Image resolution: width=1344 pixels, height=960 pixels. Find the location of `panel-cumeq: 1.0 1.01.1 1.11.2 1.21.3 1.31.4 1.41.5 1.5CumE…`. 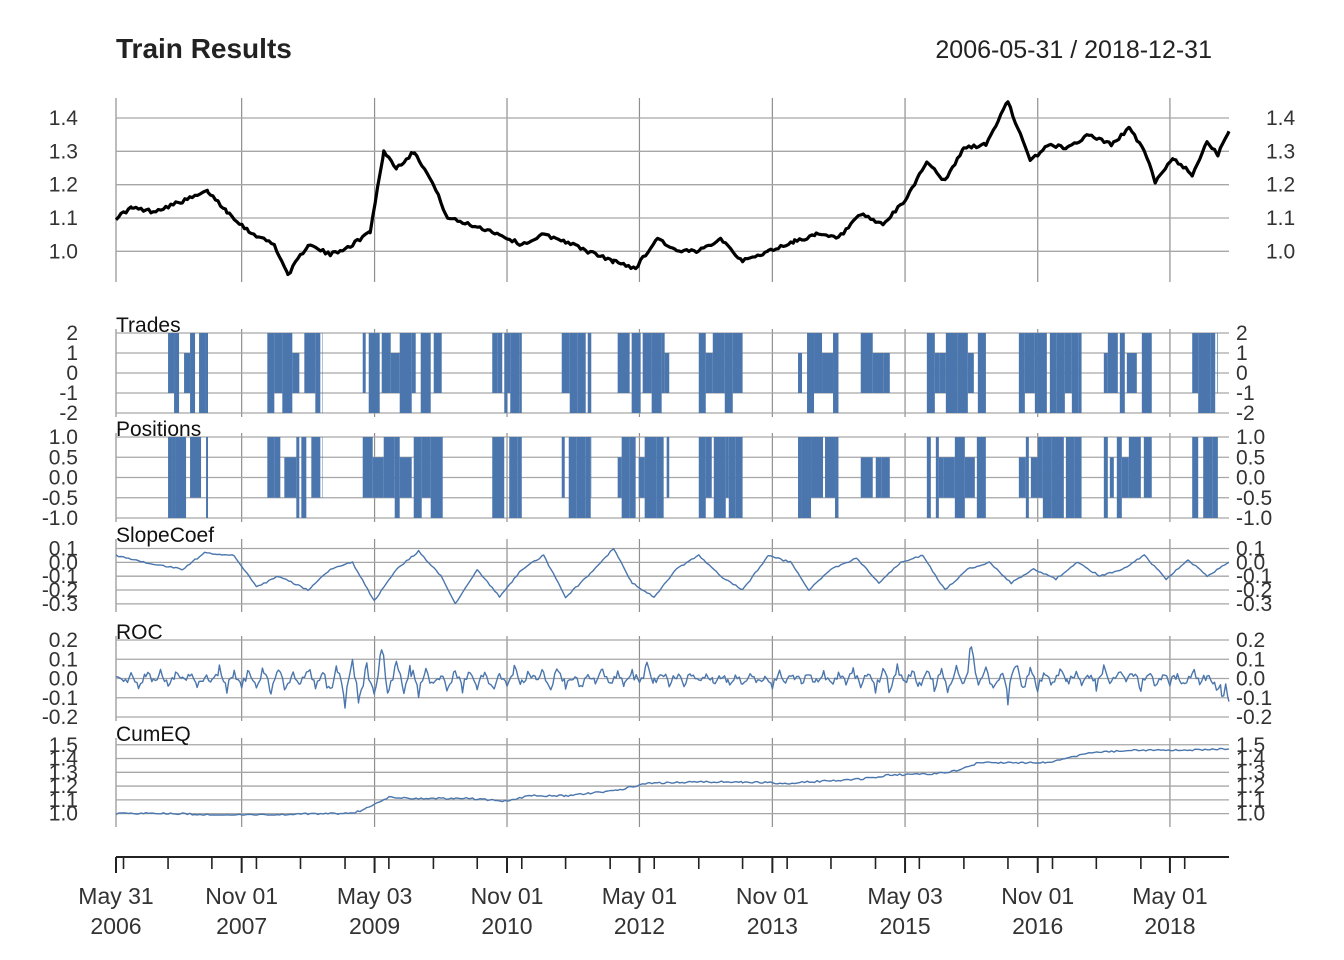

panel-cumeq: 1.0 1.01.1 1.11.2 1.21.3 1.31.4 1.41.5 1.5CumE… is located at coordinates (657, 775).